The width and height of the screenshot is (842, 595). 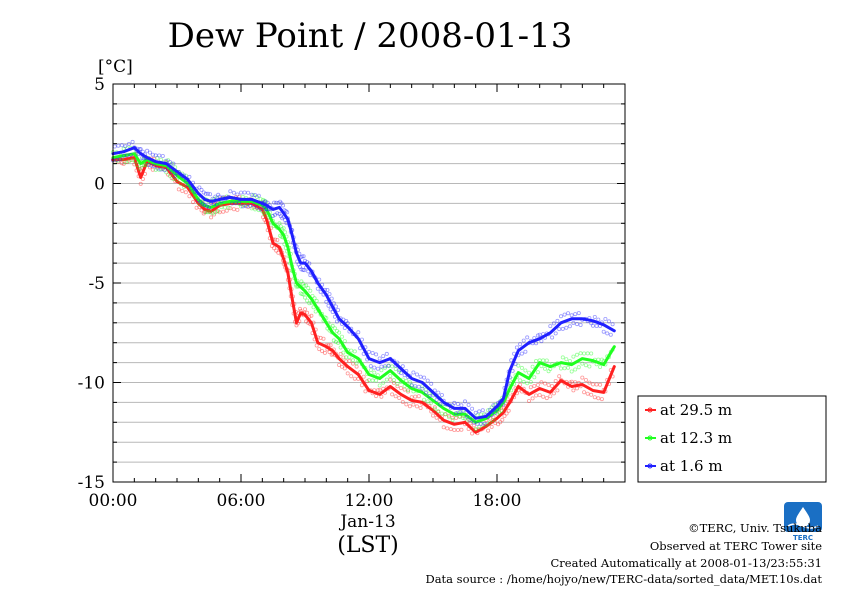 I want to click on x-tick-label: 12:00, so click(x=369, y=501).